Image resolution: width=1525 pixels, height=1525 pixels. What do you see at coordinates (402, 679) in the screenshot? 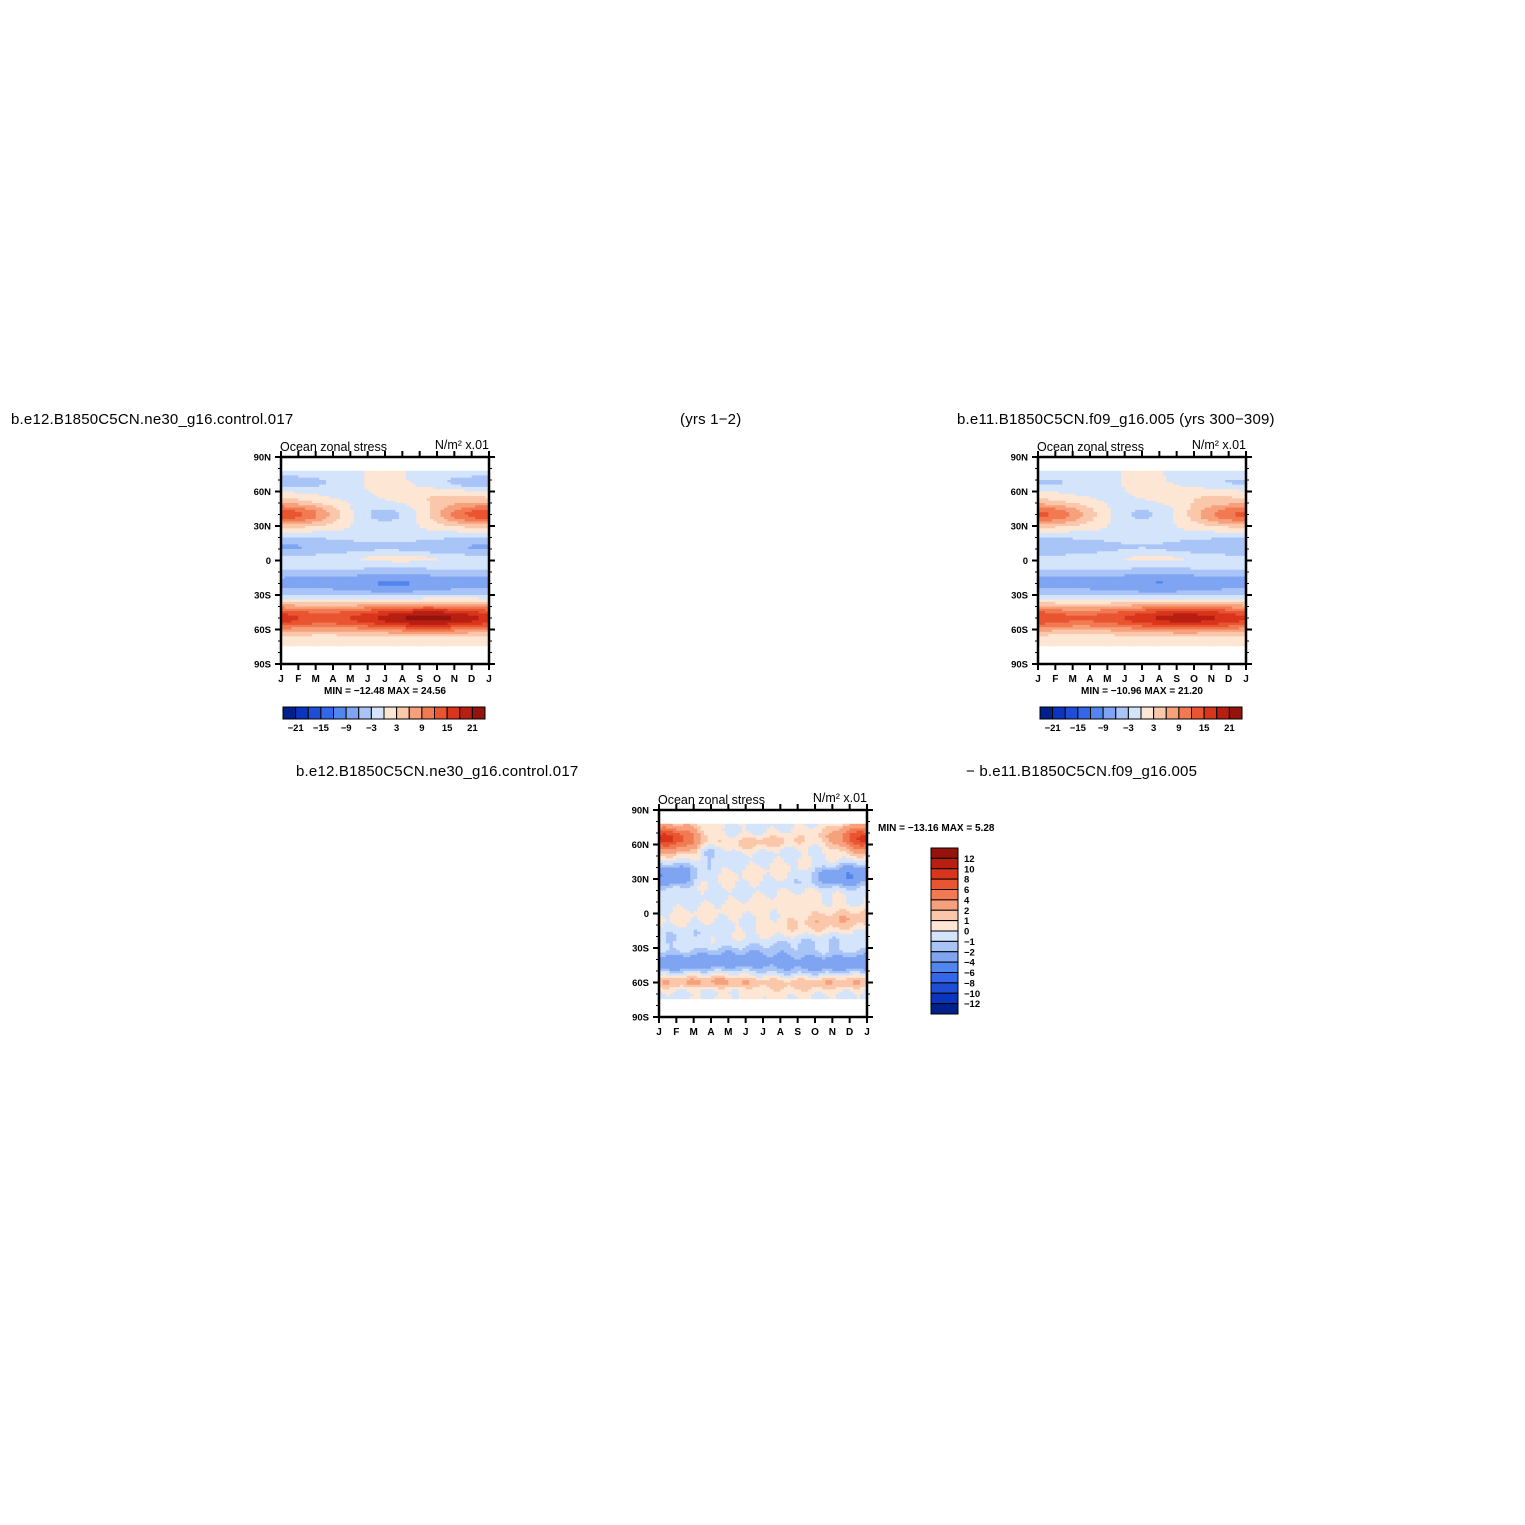
I see `x-tick-label: A` at bounding box center [402, 679].